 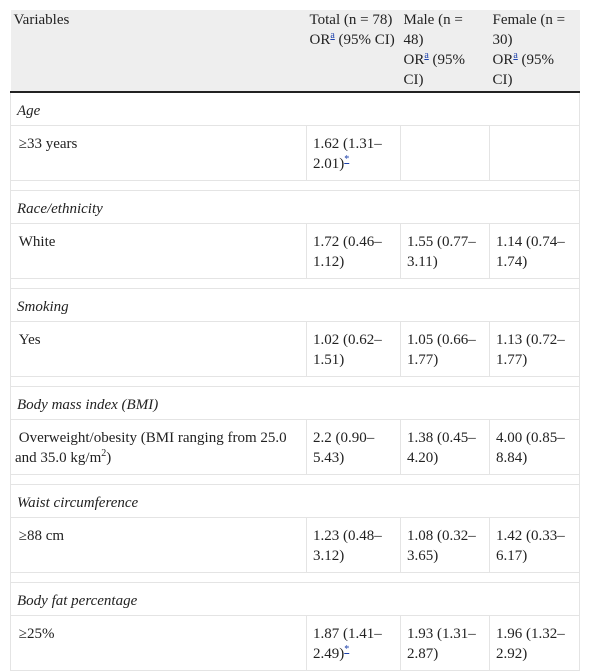 I want to click on value-text: 1.08 (0.32–3.65), so click(x=441, y=546).